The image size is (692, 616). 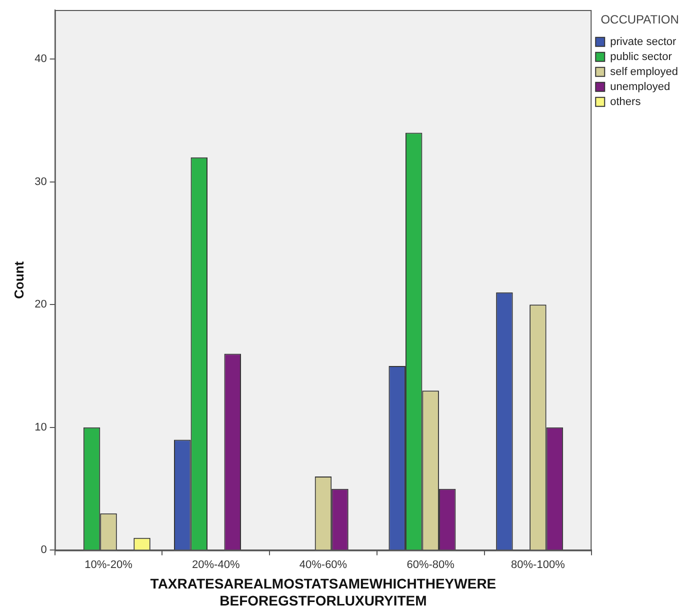 I want to click on x-tick-label: 10%-20%, so click(x=108, y=564).